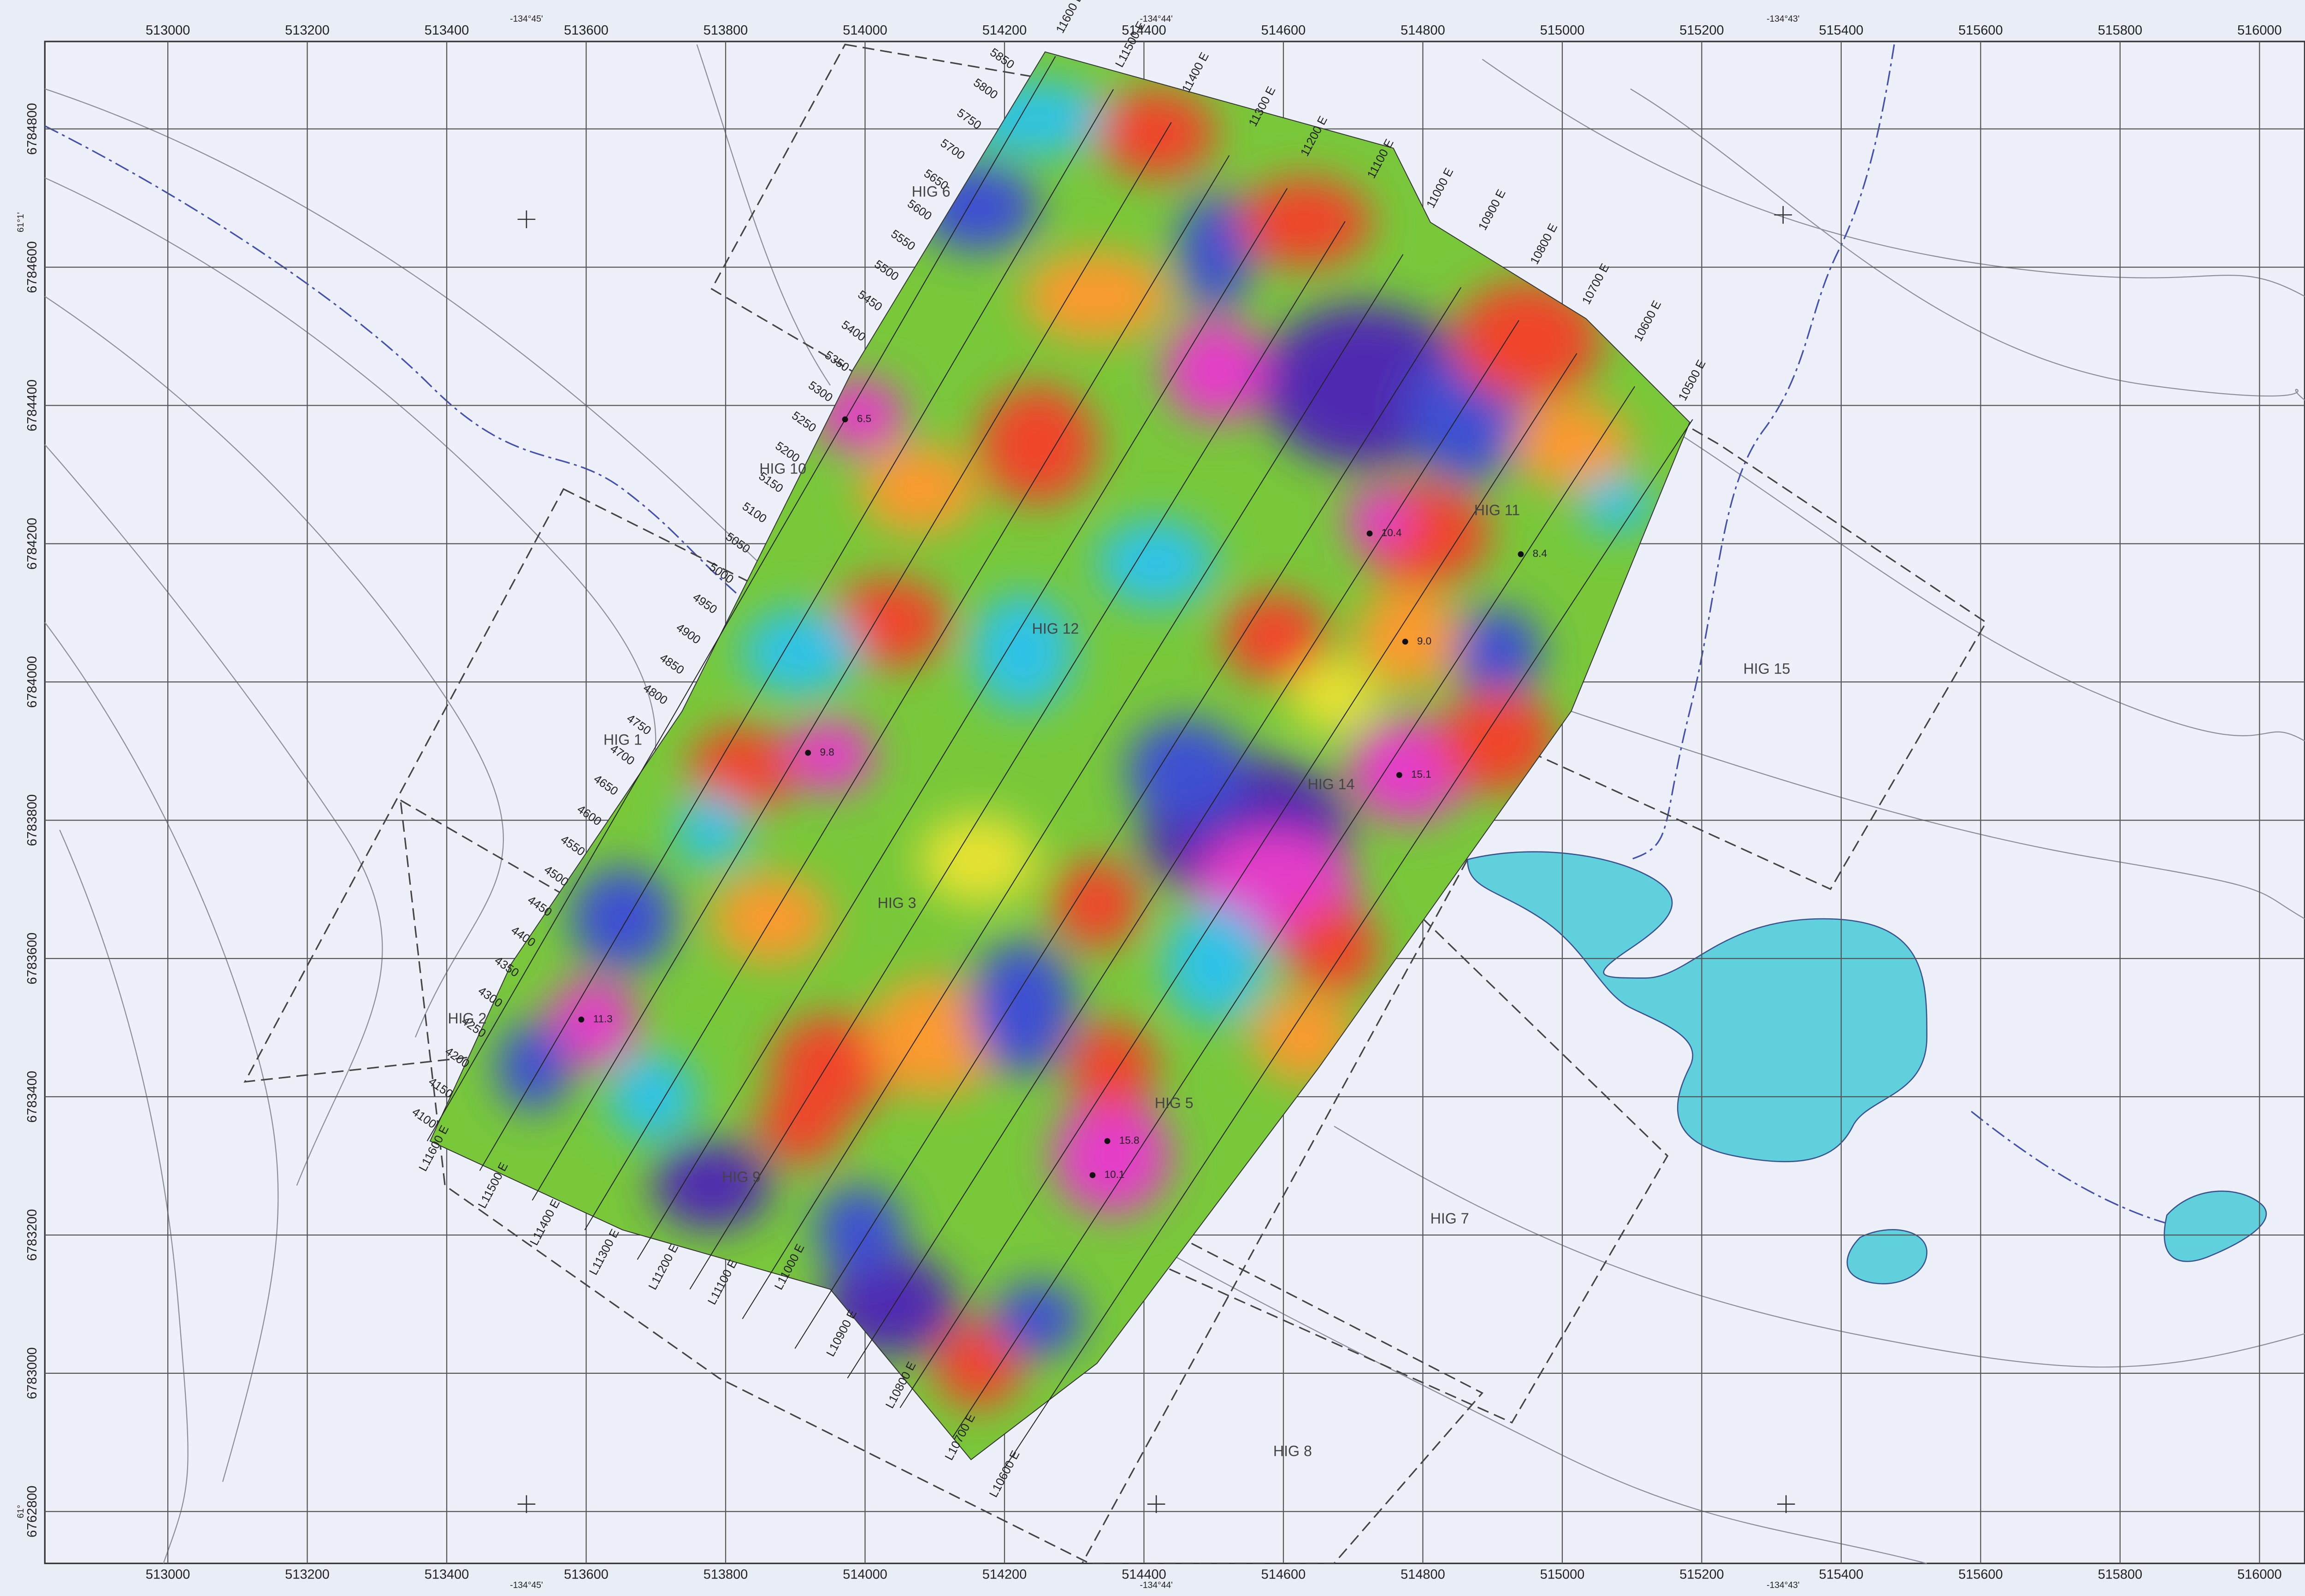 The height and width of the screenshot is (1596, 2305). What do you see at coordinates (932, 191) in the screenshot?
I see `claim-label: HIG 6` at bounding box center [932, 191].